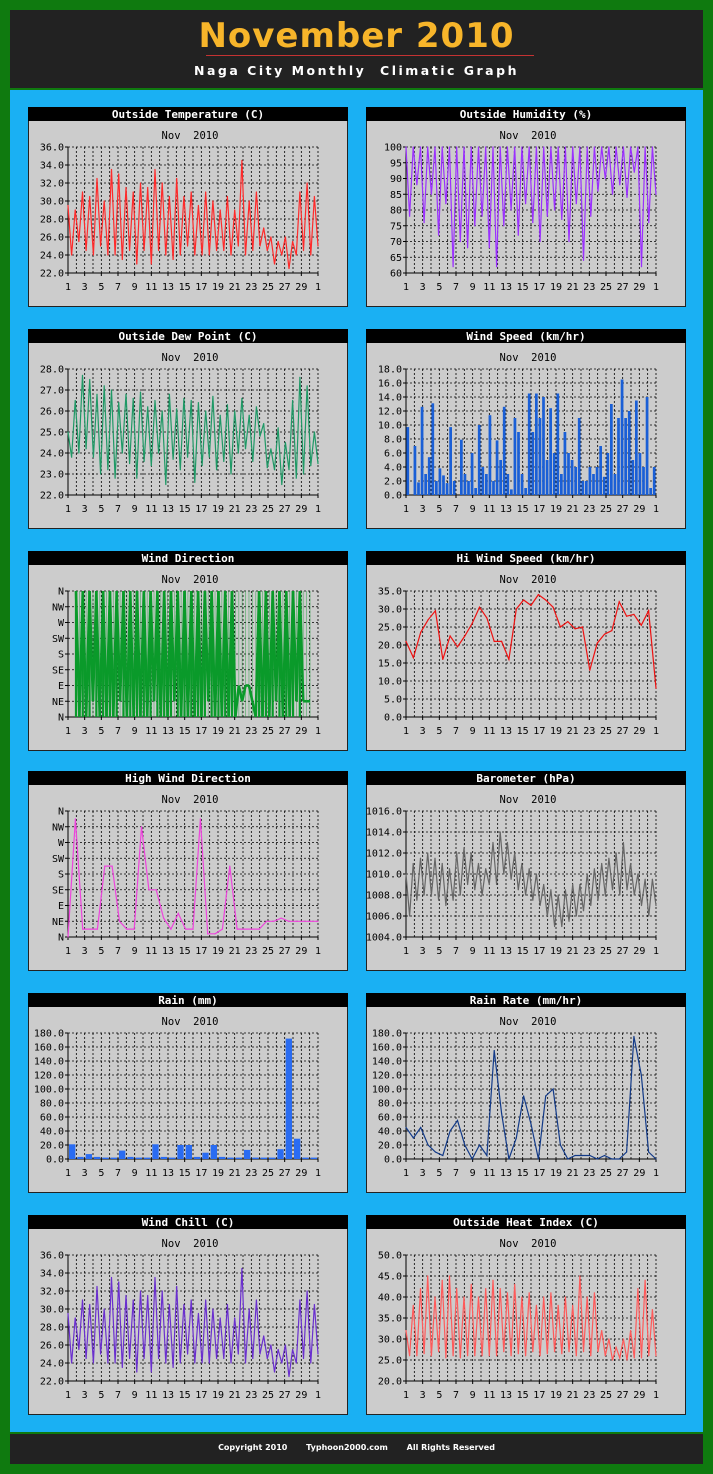  What do you see at coordinates (393, 440) in the screenshot?
I see `y-tick-label: 8.0` at bounding box center [393, 440].